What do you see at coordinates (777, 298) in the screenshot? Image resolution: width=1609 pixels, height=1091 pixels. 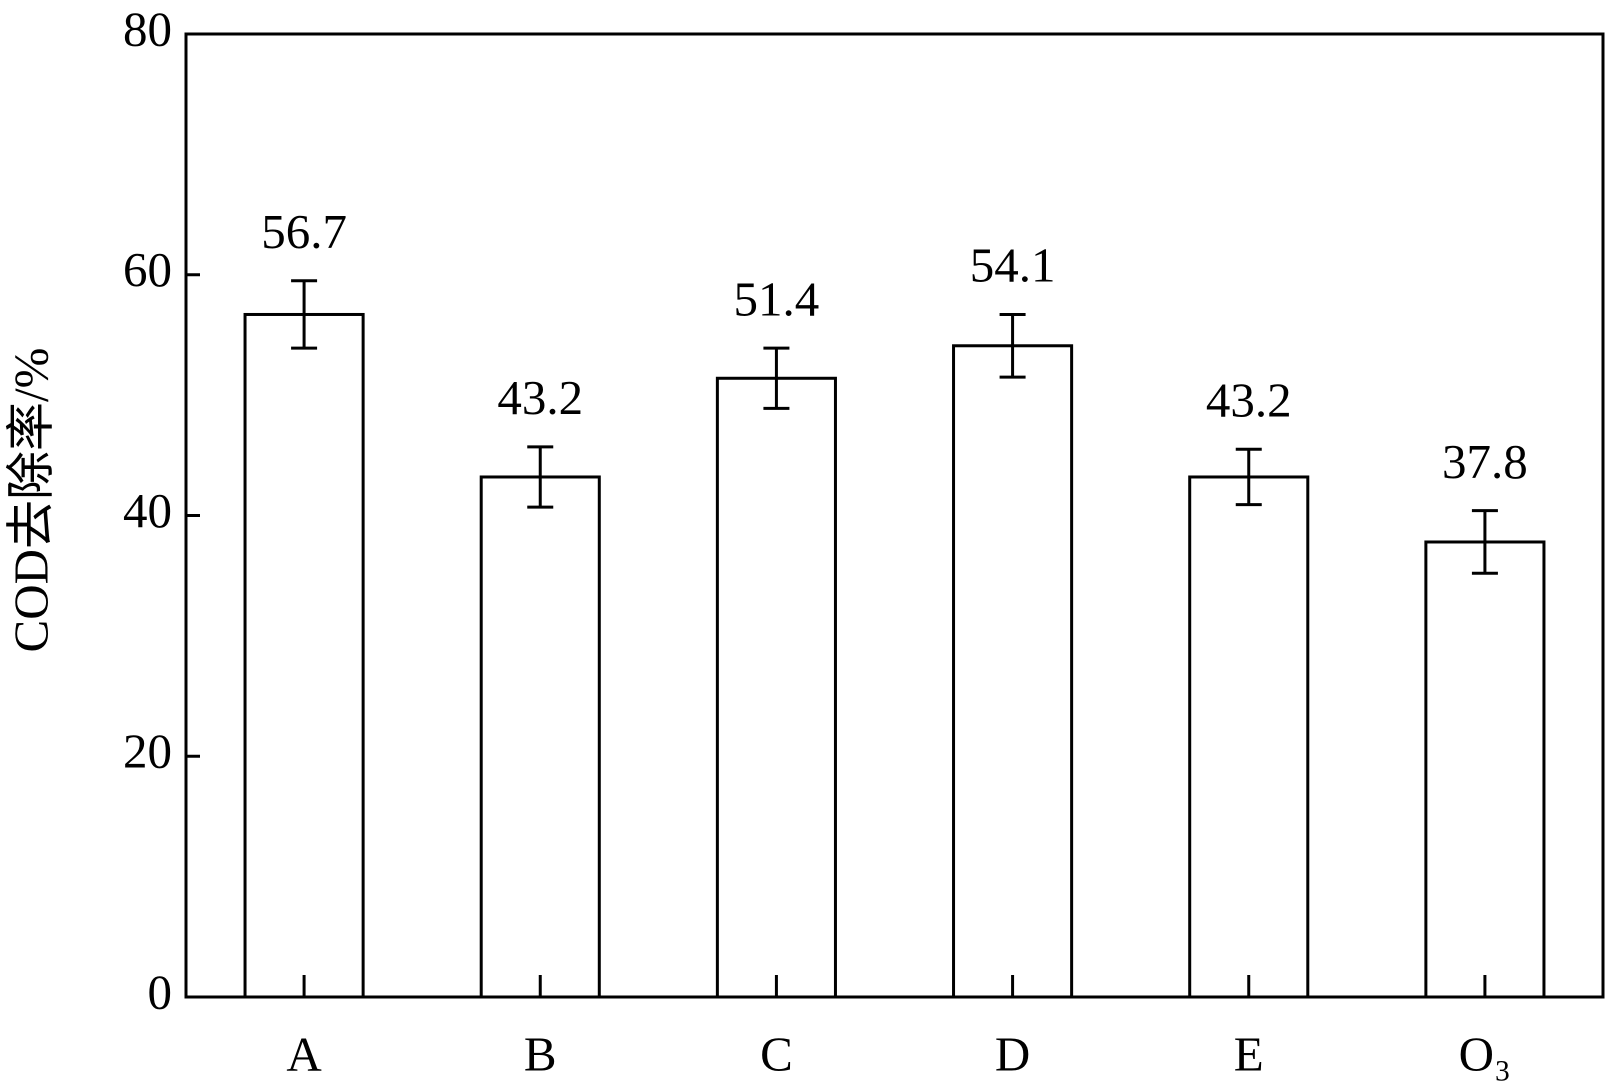 I see `value-label: 51.4` at bounding box center [777, 298].